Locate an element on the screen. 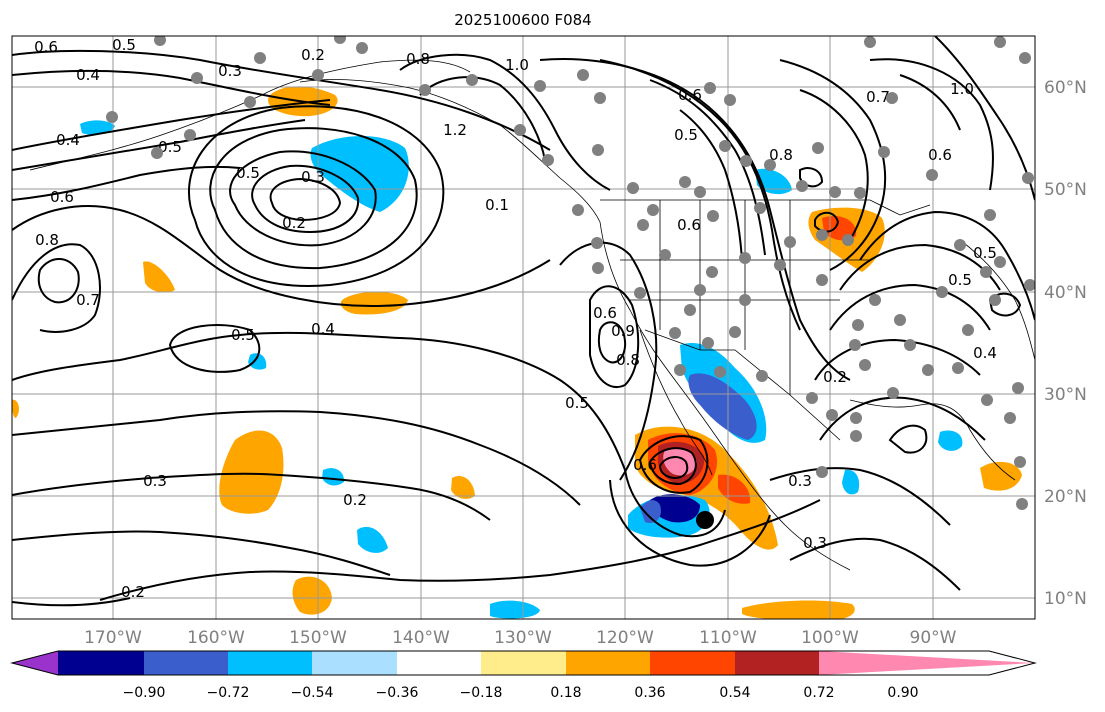  colorbar-tick-label: −0.54 is located at coordinates (312, 693).